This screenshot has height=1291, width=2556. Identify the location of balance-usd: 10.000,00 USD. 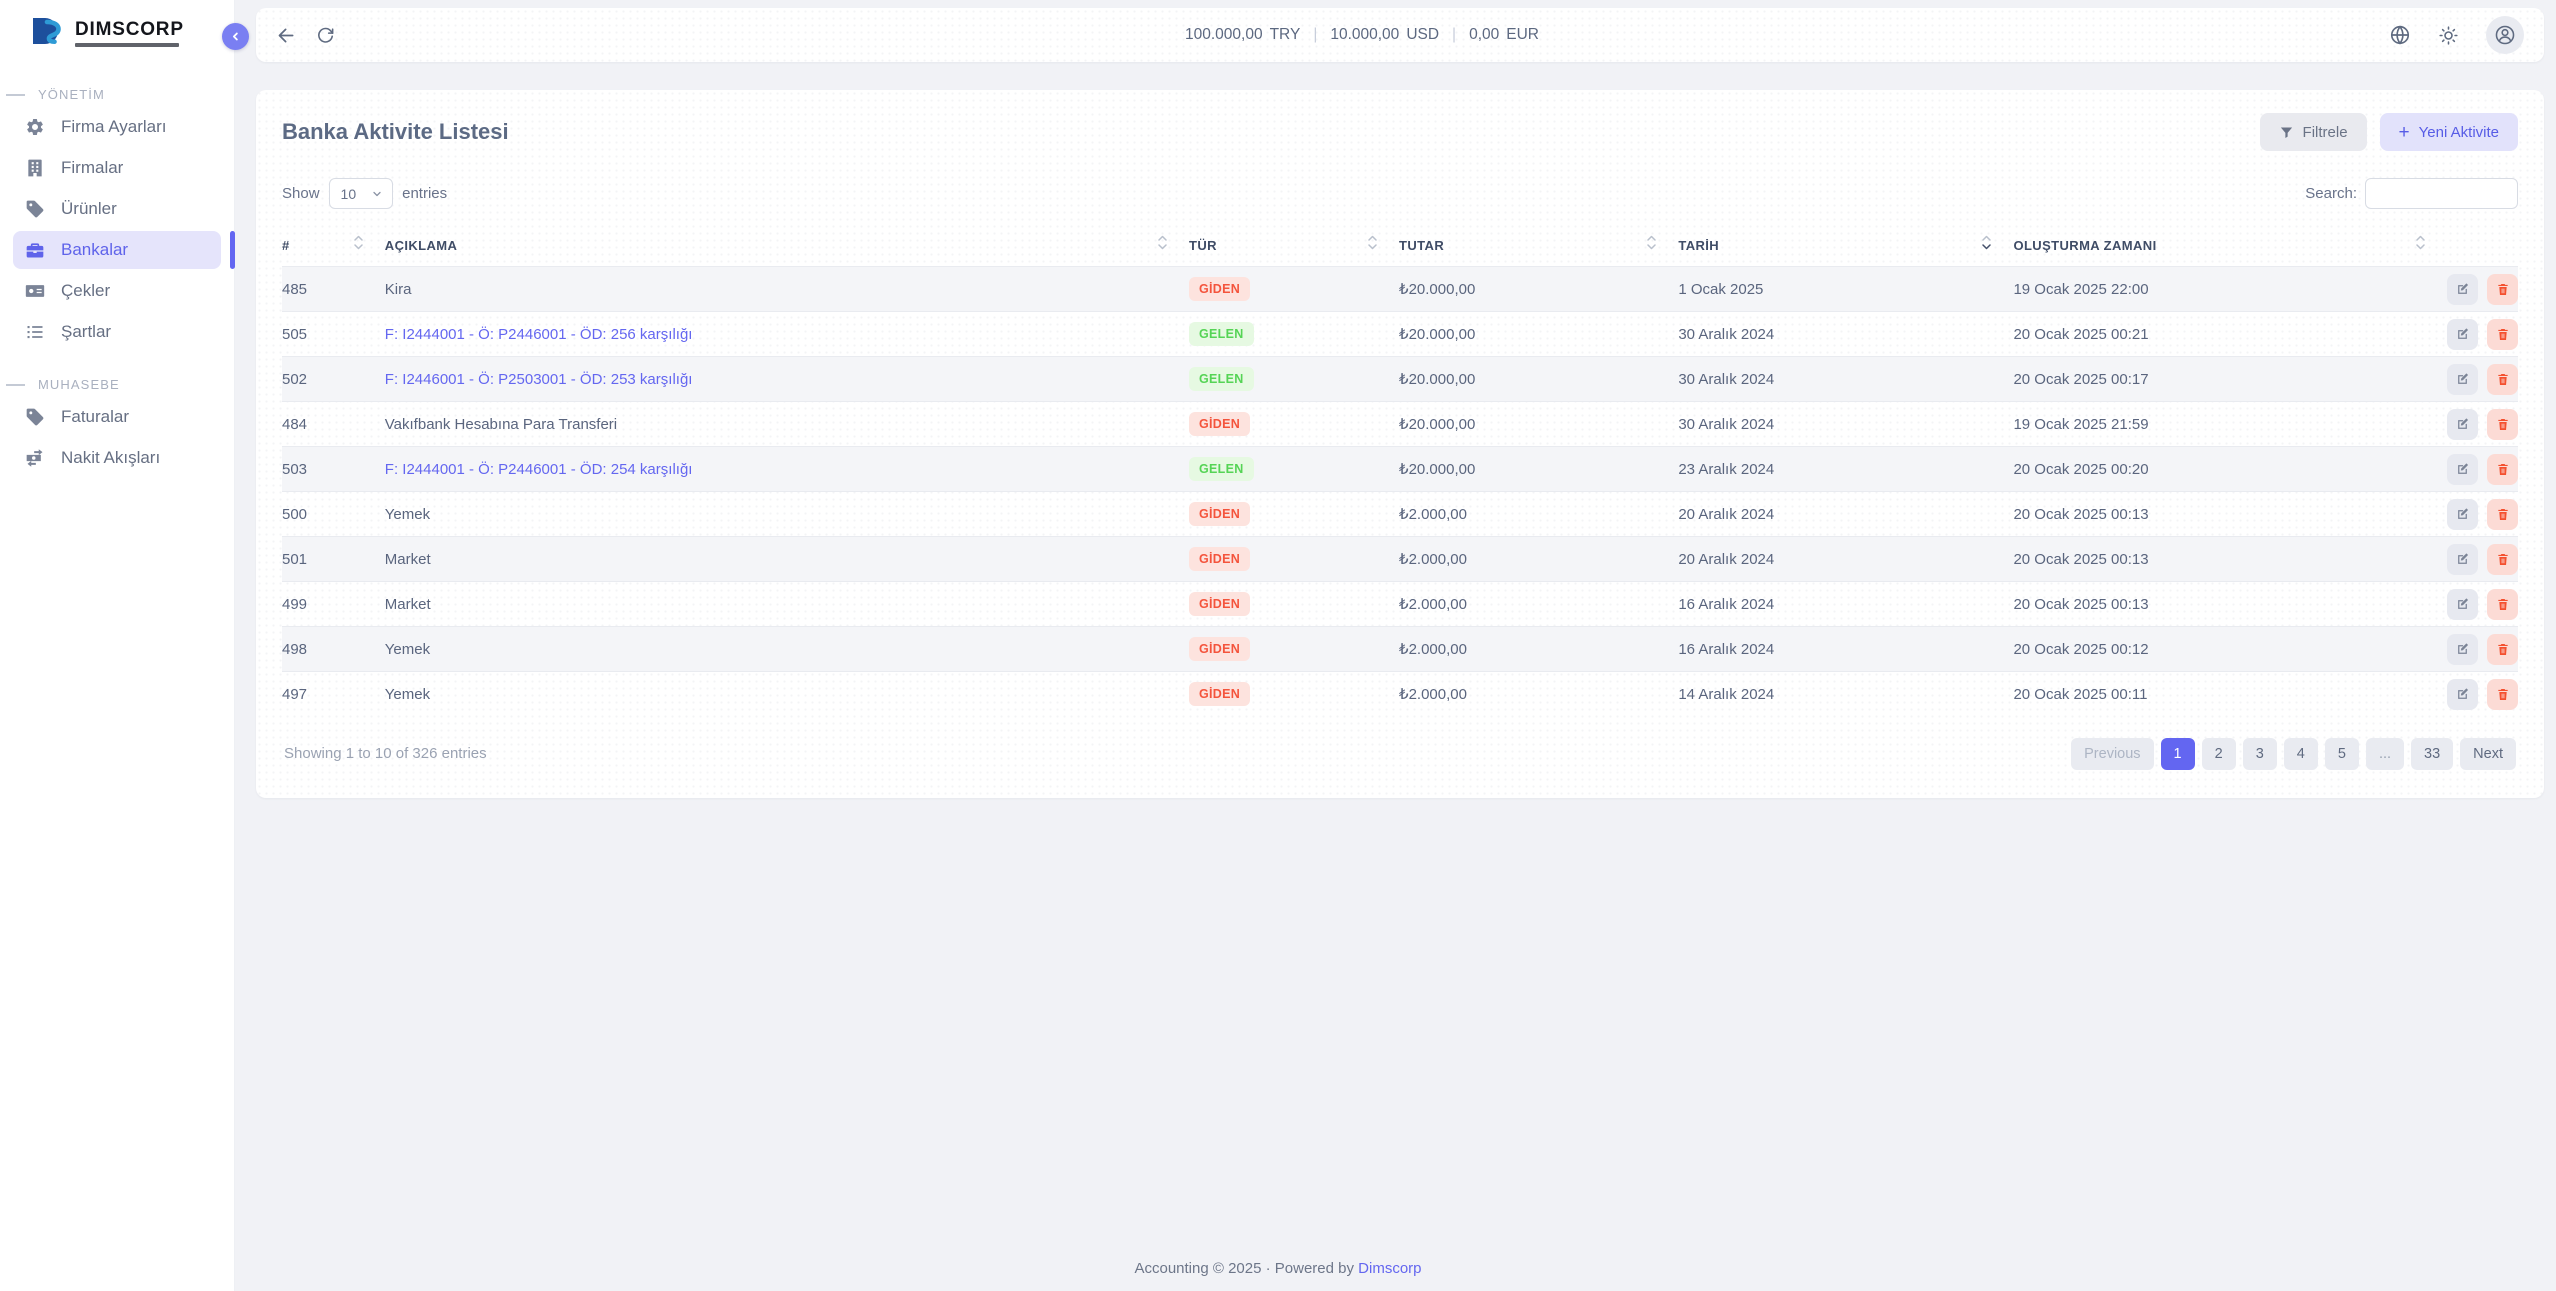
(1384, 35).